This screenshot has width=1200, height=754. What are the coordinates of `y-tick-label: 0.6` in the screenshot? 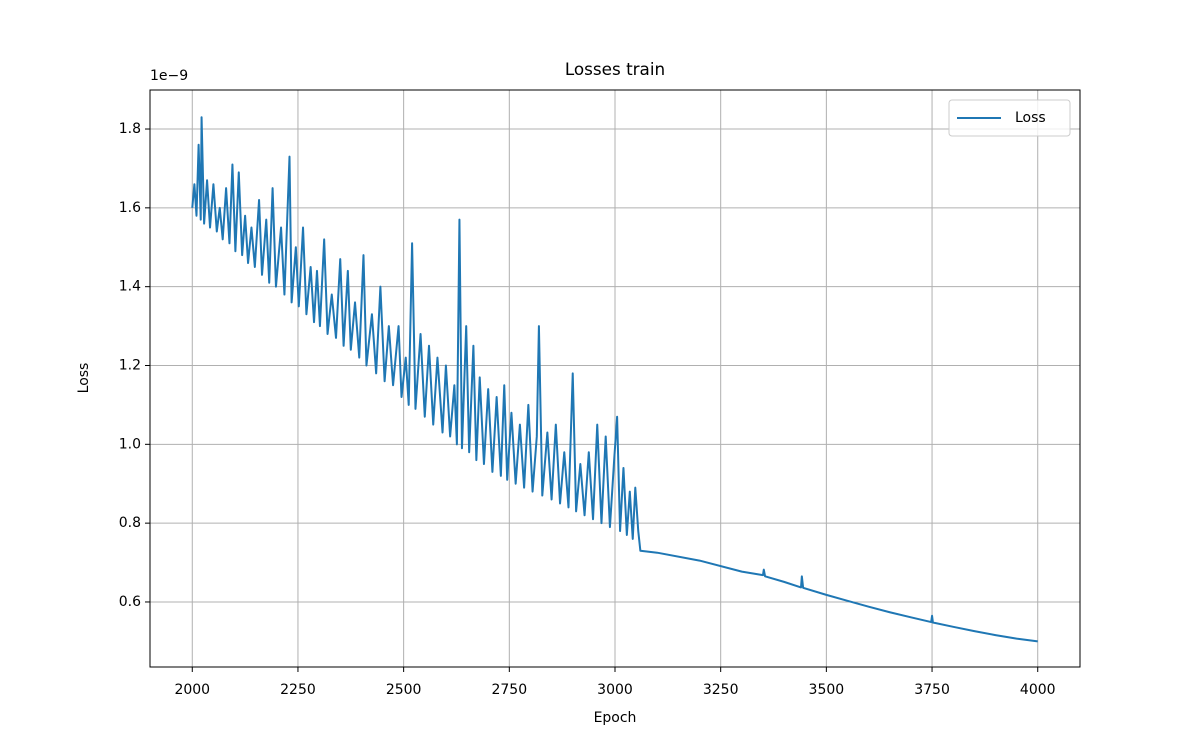 It's located at (130, 602).